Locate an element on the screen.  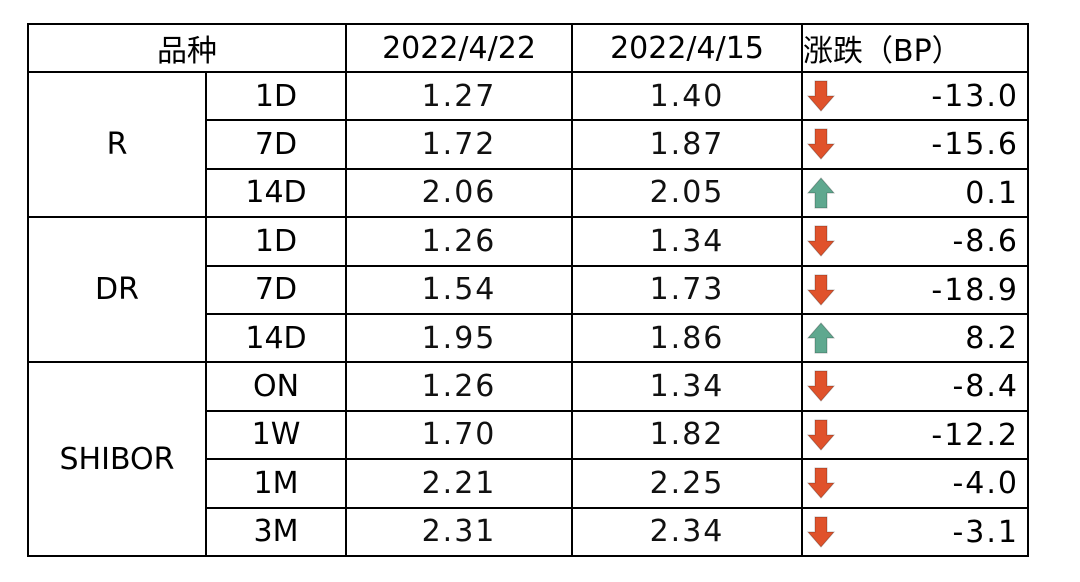
rate-date2-cell: 1.86 is located at coordinates (687, 338).